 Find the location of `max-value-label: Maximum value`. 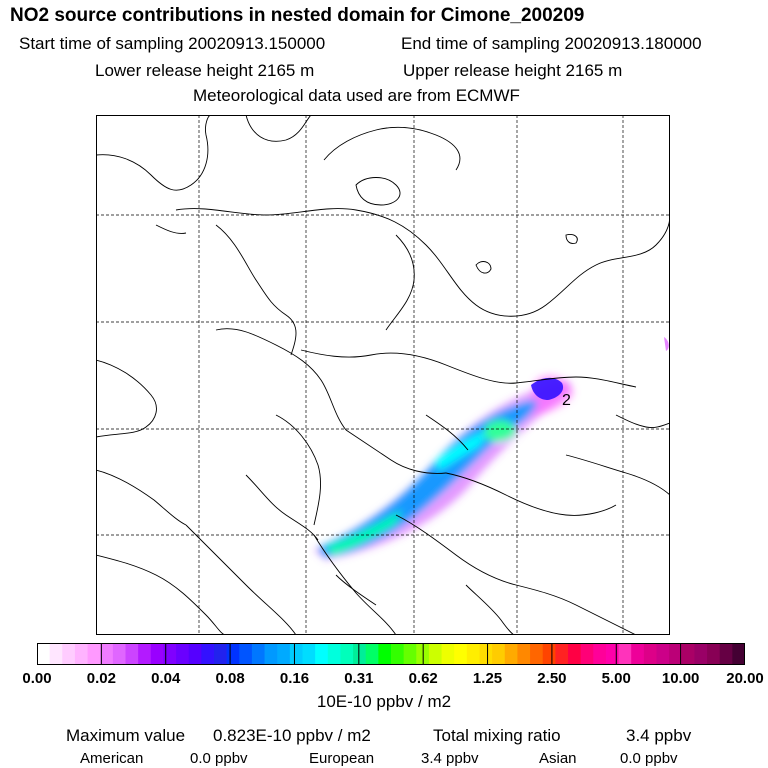

max-value-label: Maximum value is located at coordinates (126, 735).